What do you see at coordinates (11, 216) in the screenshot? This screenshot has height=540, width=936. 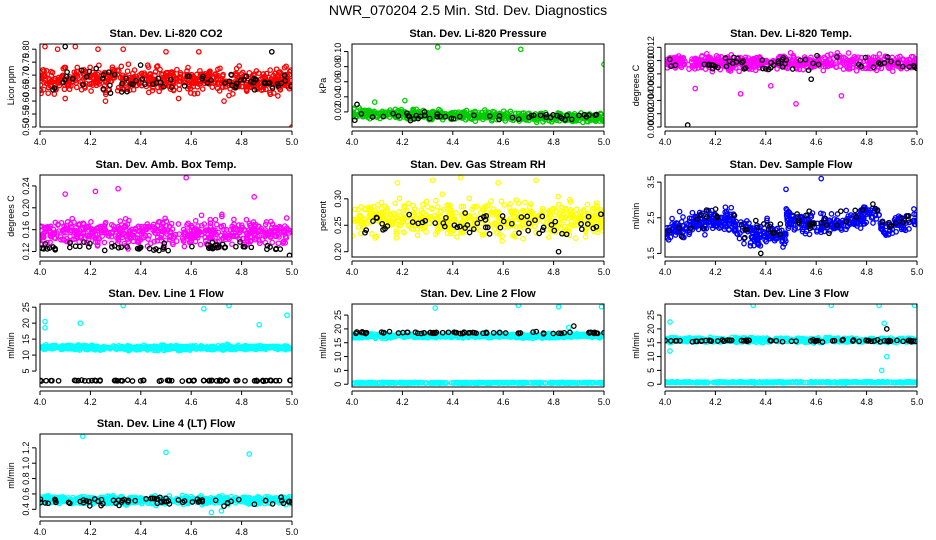 I see `y-axis-label: degrees C` at bounding box center [11, 216].